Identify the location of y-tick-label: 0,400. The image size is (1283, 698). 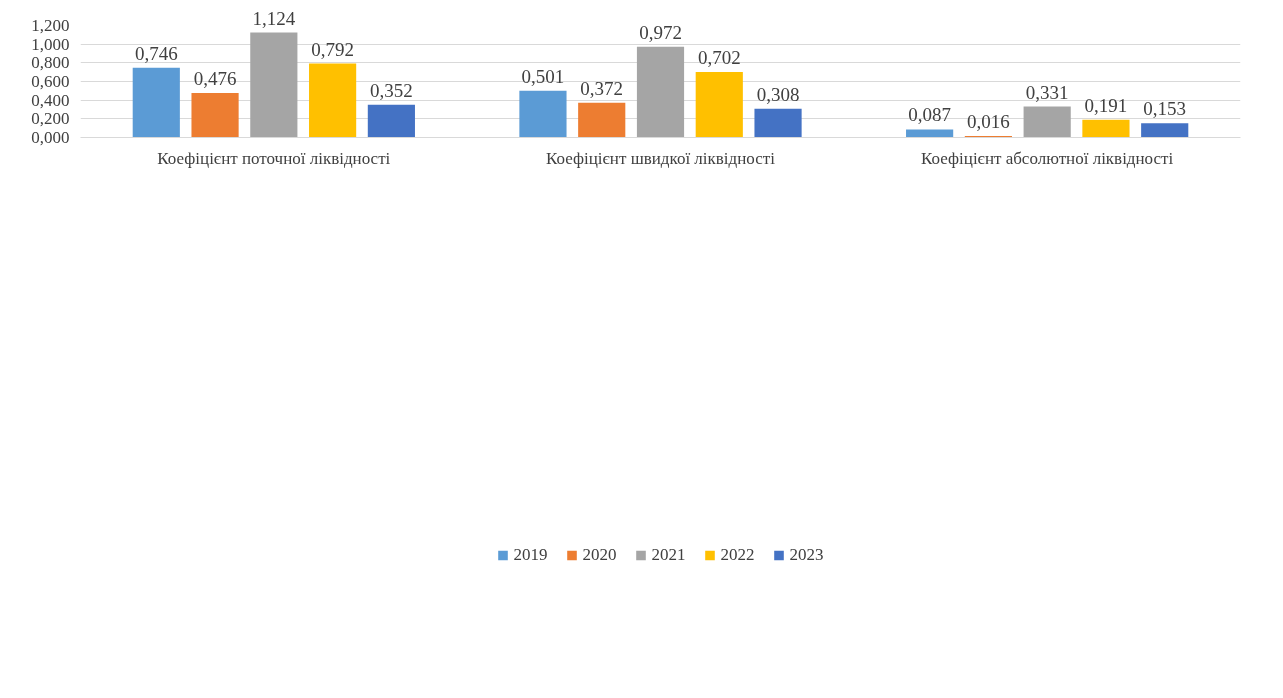
(50, 100).